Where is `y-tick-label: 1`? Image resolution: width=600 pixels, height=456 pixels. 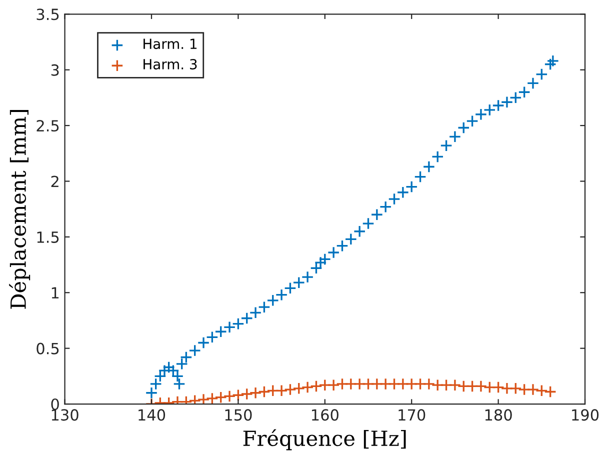
y-tick-label: 1 is located at coordinates (55, 292).